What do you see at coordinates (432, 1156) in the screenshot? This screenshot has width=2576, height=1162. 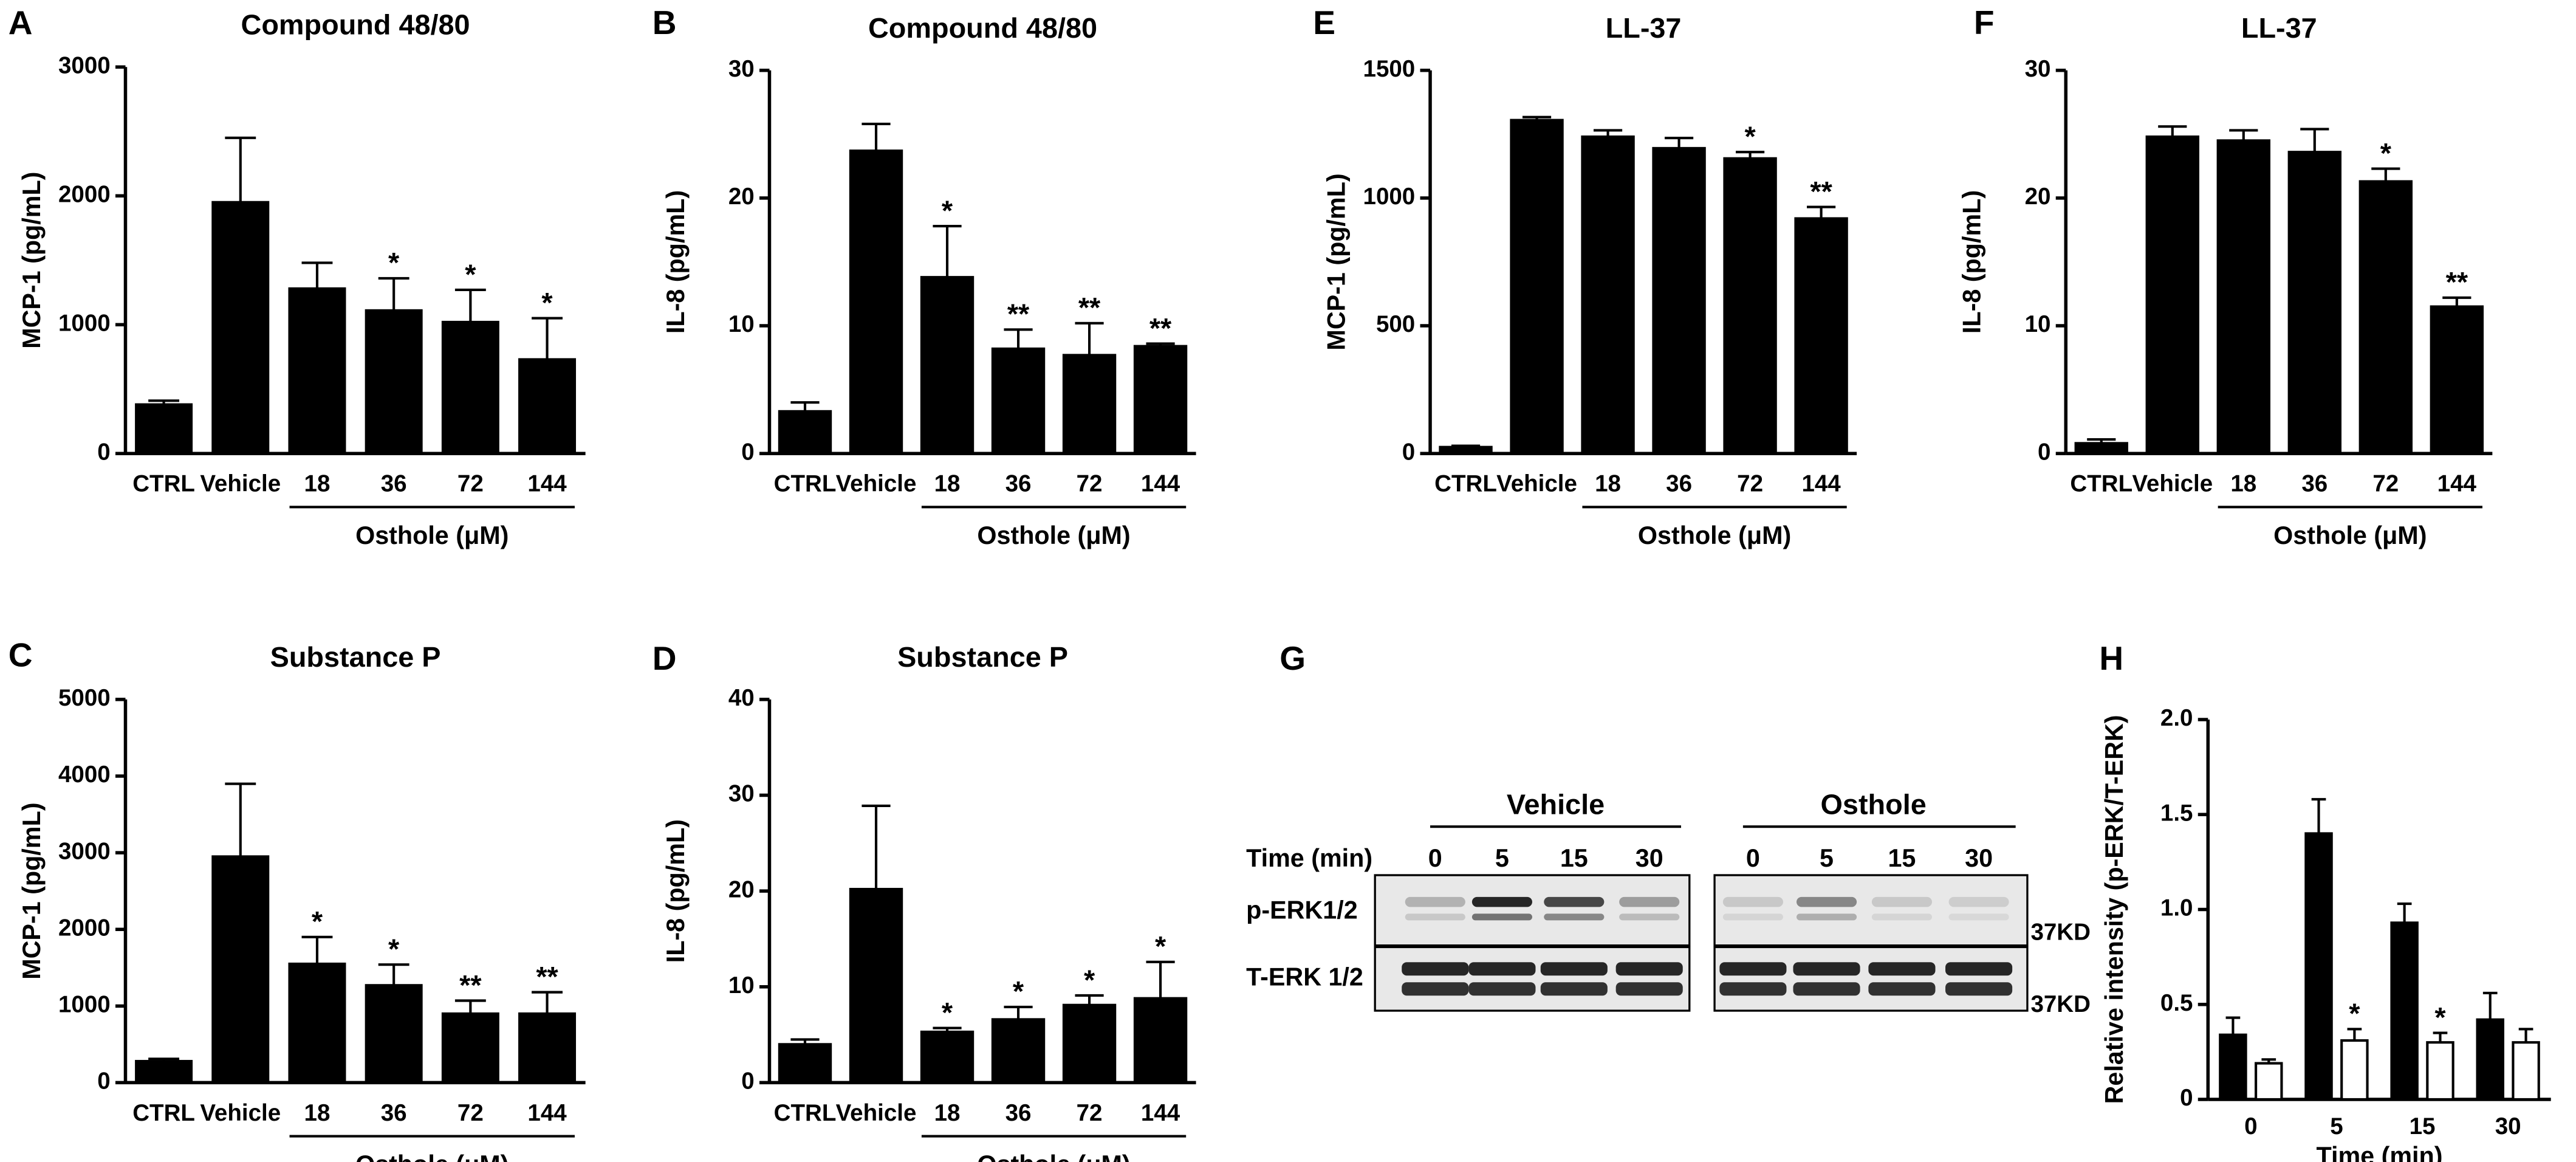 I see `group-label: Osthole (μM)` at bounding box center [432, 1156].